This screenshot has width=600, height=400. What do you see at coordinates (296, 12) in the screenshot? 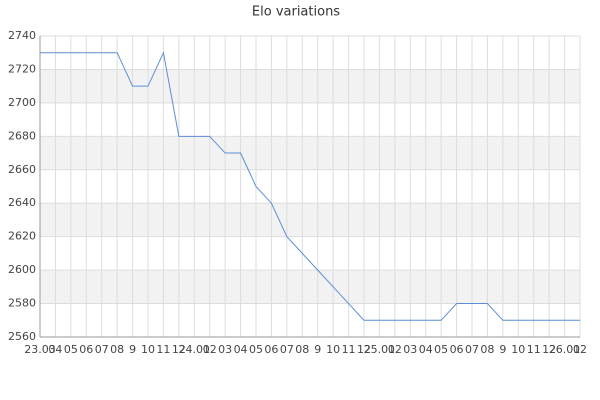
I see `chart-title: Elo variations` at bounding box center [296, 12].